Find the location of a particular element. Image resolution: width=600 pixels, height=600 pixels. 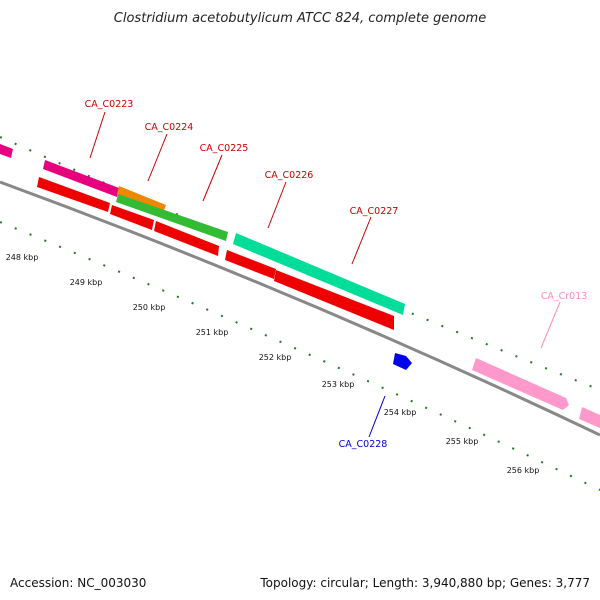

kbp-label: 252 kbp is located at coordinates (275, 357).